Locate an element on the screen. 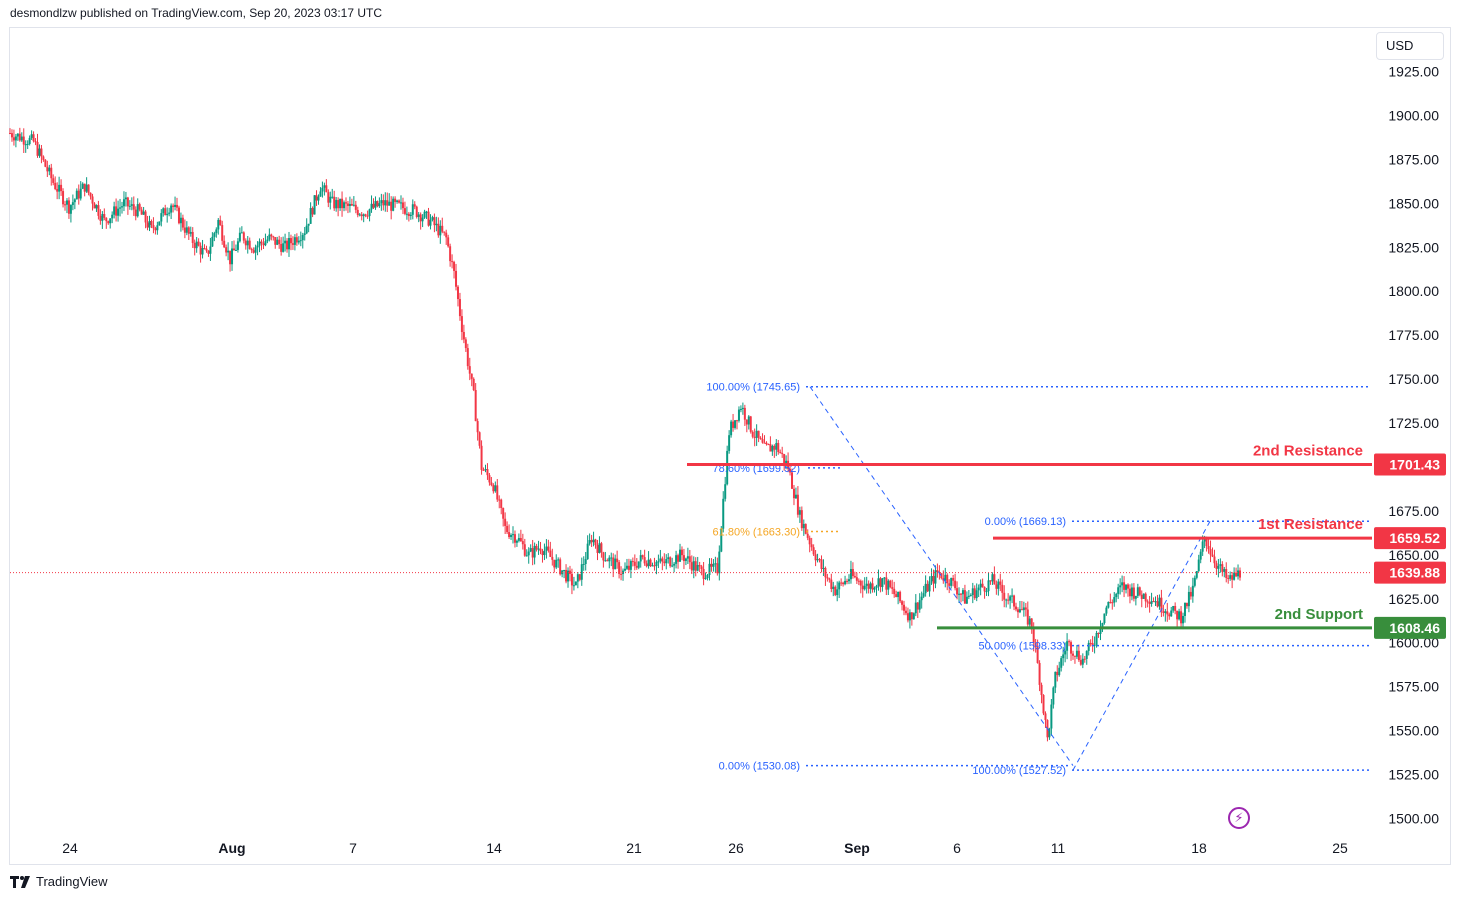 The width and height of the screenshot is (1460, 901). tradingview-footer: TradingView is located at coordinates (59, 881).